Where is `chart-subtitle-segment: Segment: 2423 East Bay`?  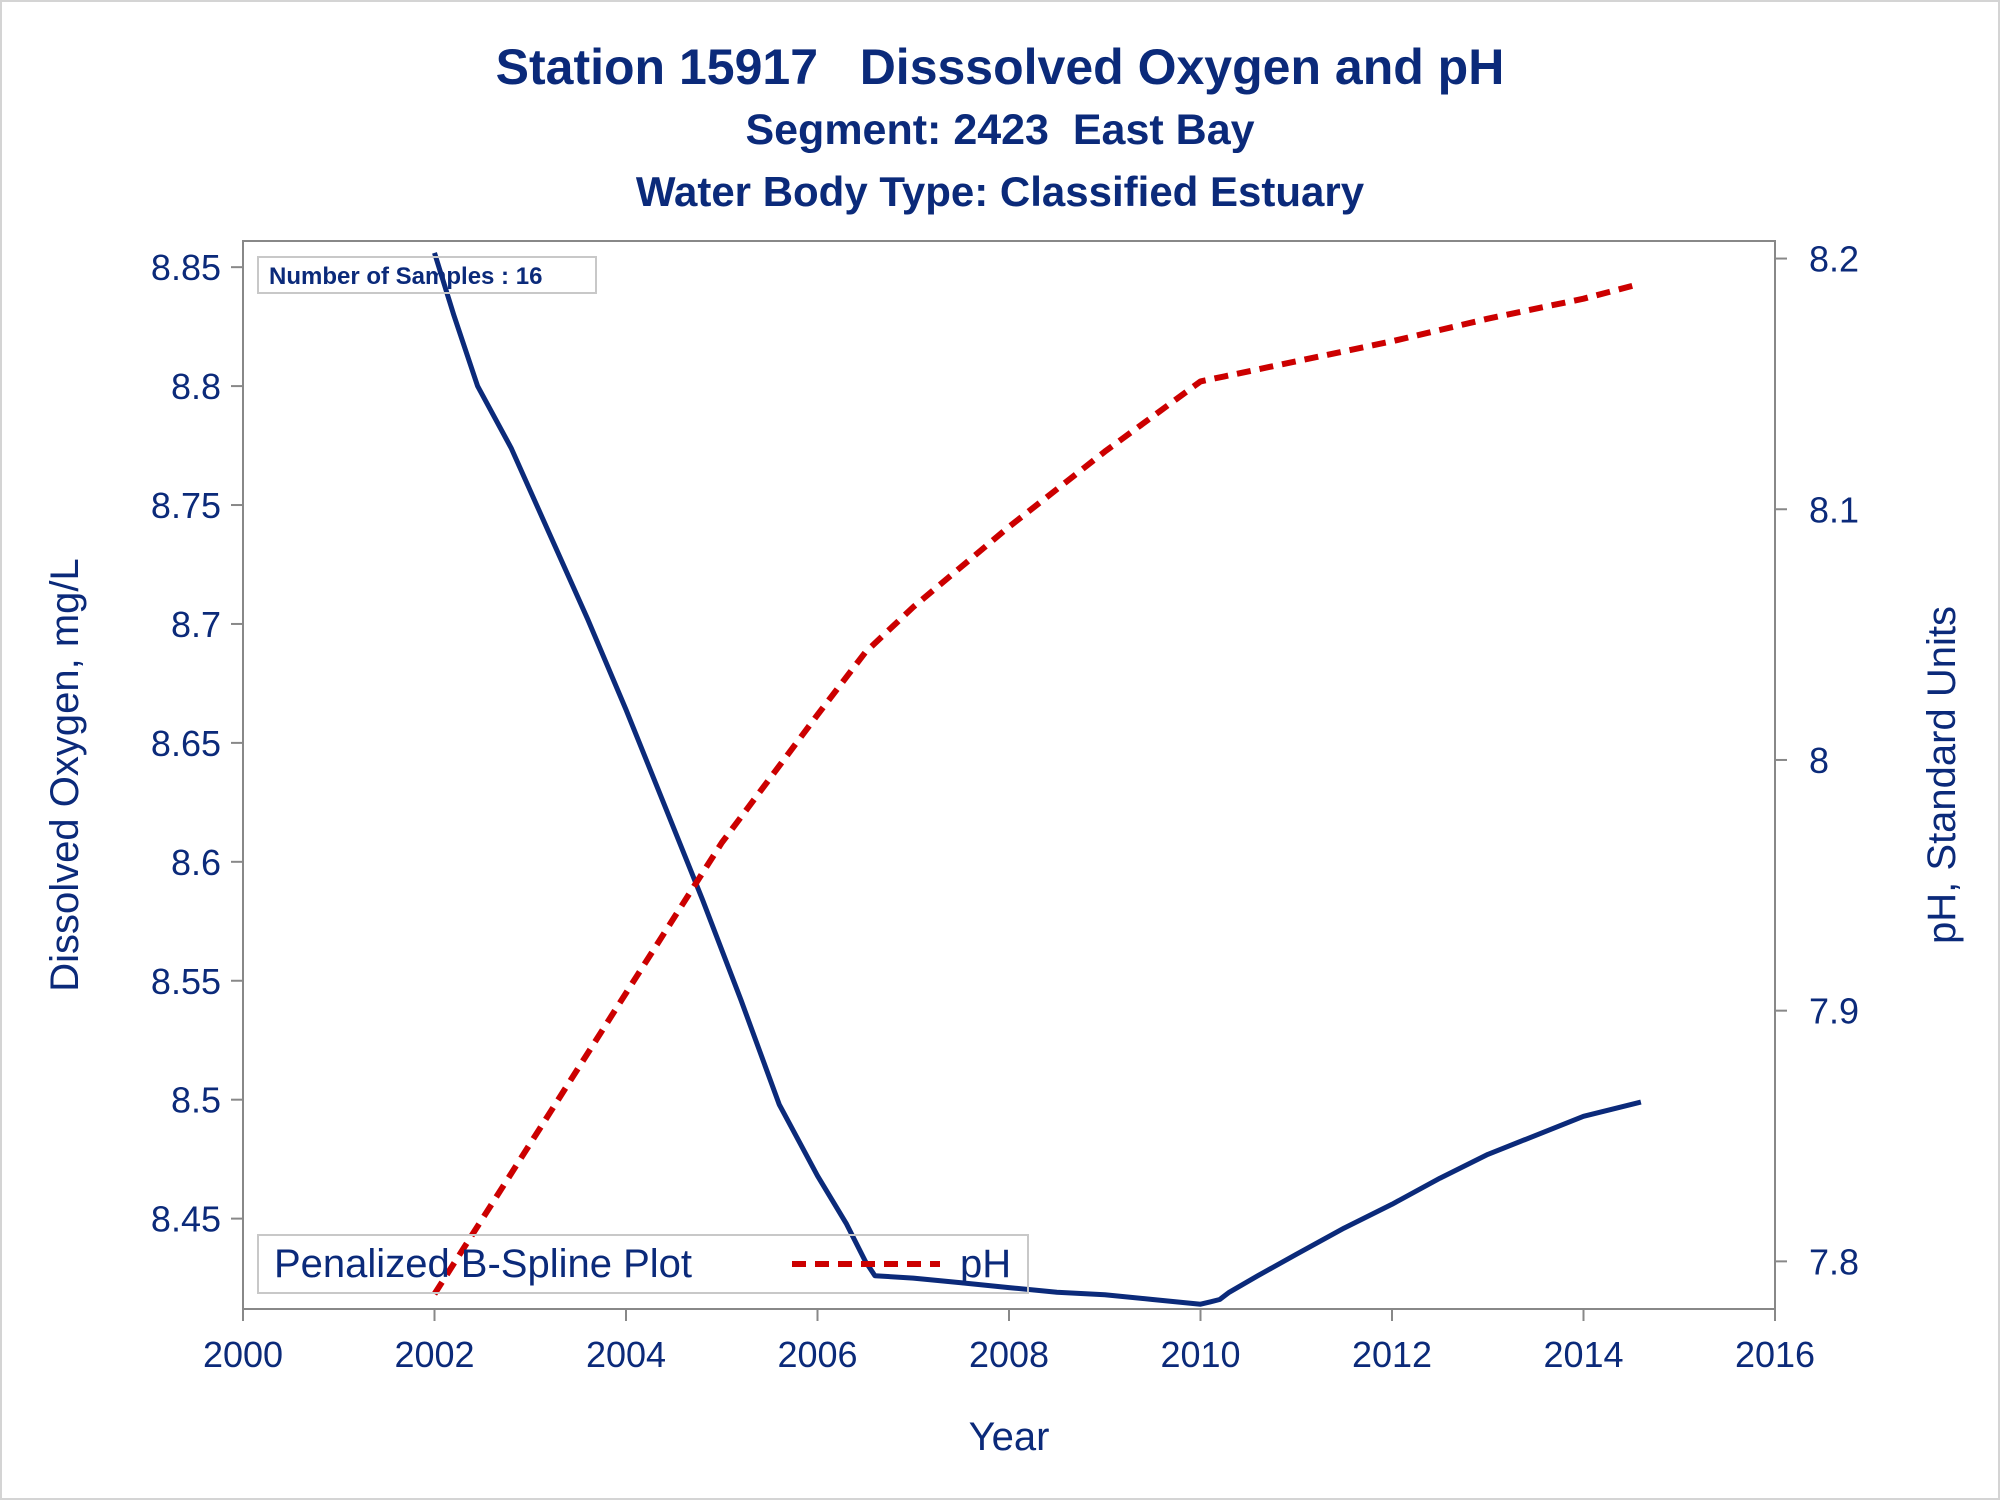 chart-subtitle-segment: Segment: 2423 East Bay is located at coordinates (1000, 130).